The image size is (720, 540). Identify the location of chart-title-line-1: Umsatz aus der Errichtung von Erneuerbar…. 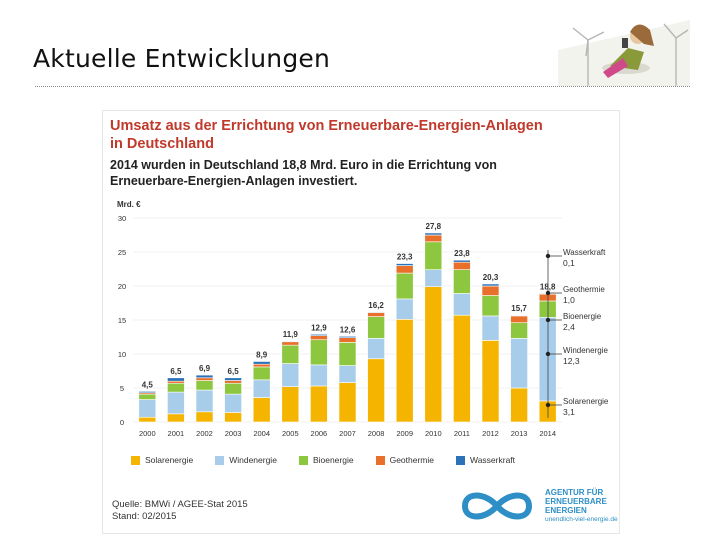
(326, 126).